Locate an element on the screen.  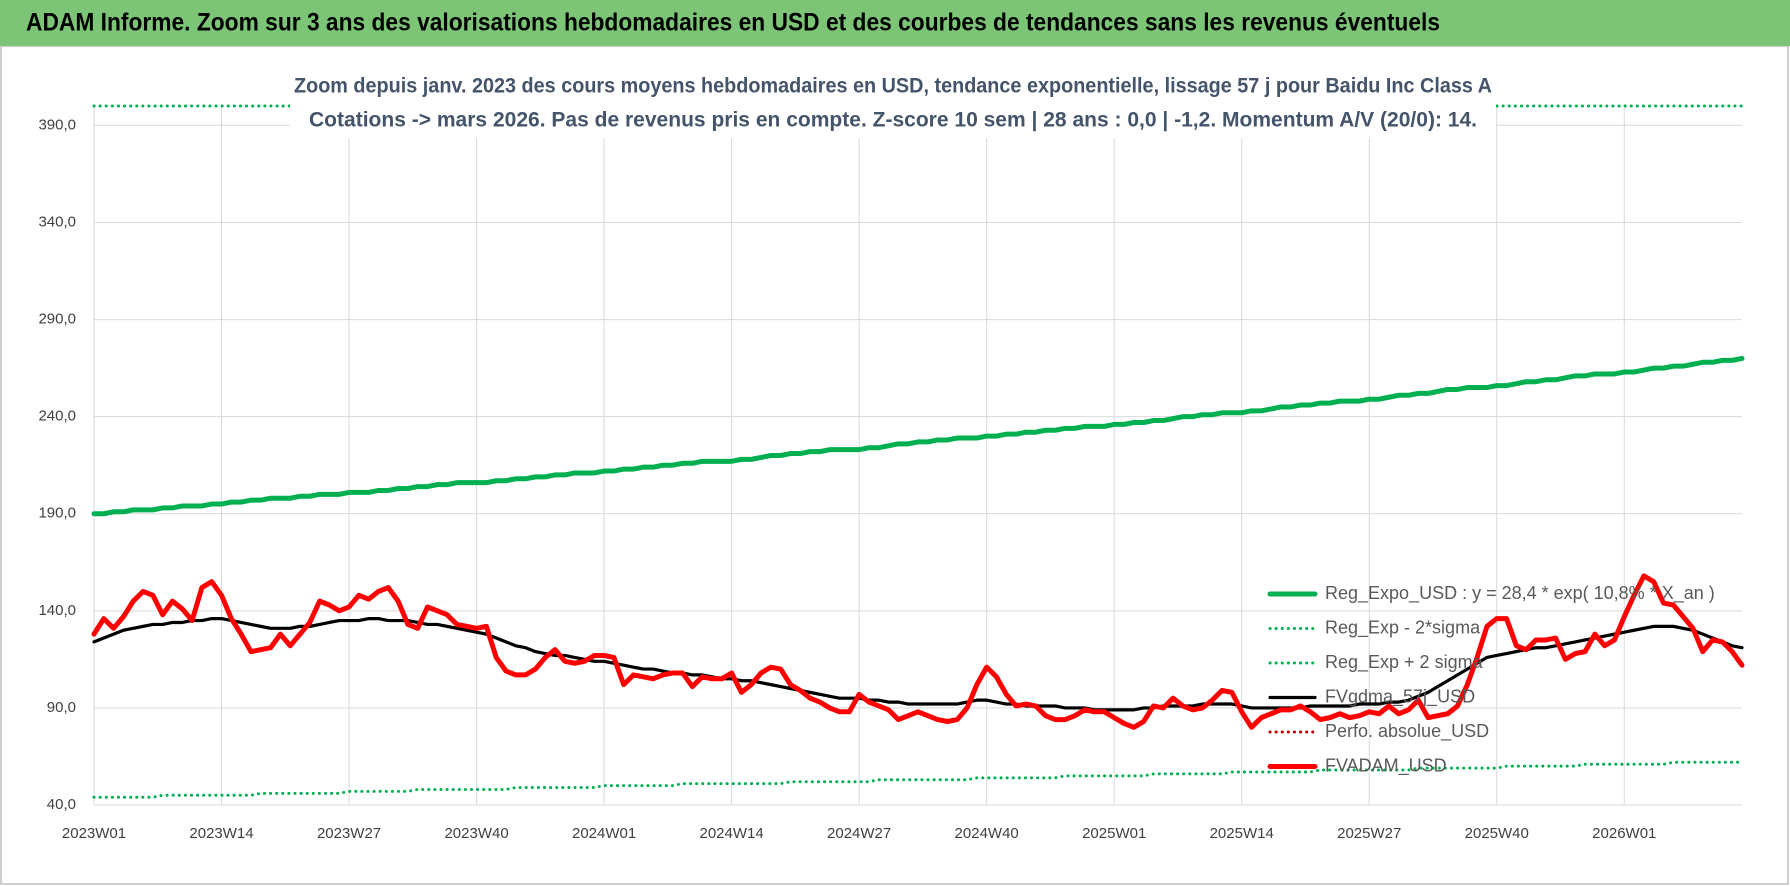
y-tick-label: 140,0 is located at coordinates (57, 610).